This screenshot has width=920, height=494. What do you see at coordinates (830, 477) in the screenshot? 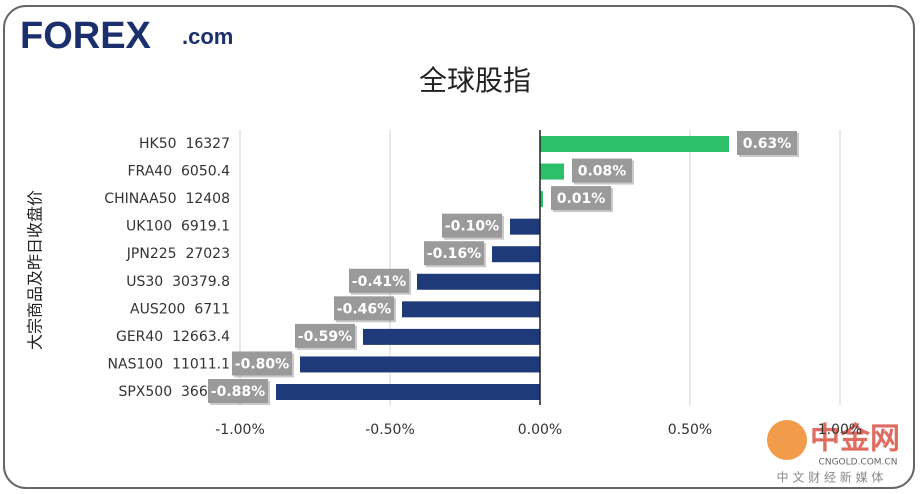
I see `watermark-slogan: 中 文 财 经 新 媒 体` at bounding box center [830, 477].